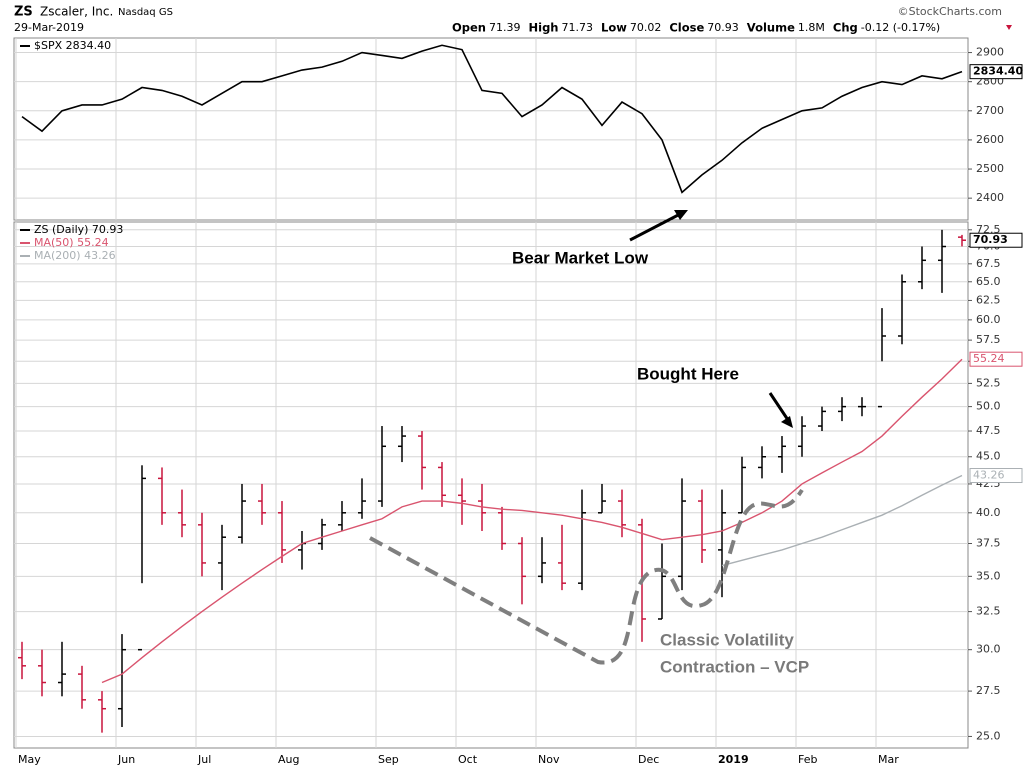 Image resolution: width=1024 pixels, height=768 pixels. What do you see at coordinates (990, 168) in the screenshot?
I see `y-tick-label: 2500` at bounding box center [990, 168].